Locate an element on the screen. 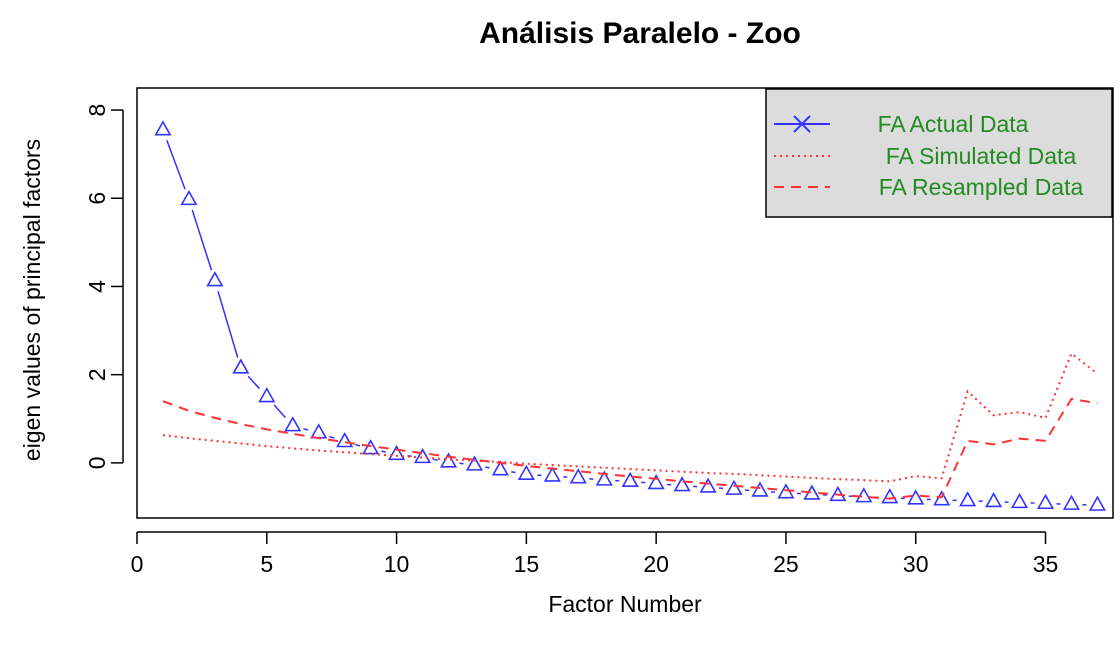 The height and width of the screenshot is (652, 1120). x-tick-label: 25 is located at coordinates (786, 564).